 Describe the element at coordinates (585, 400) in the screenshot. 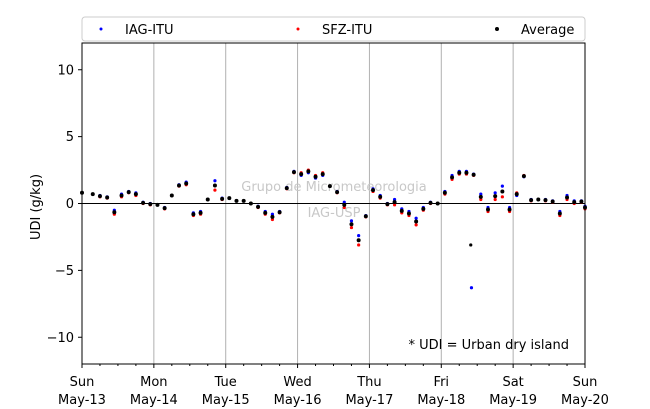

I see `x-tick-label-date: May-20` at that location.